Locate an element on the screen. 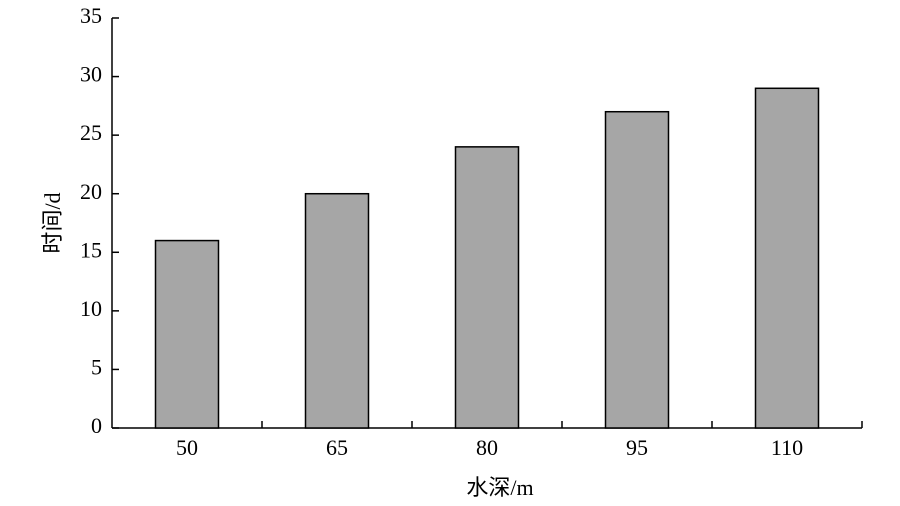  x-axis-label: 水深/m is located at coordinates (499, 487).